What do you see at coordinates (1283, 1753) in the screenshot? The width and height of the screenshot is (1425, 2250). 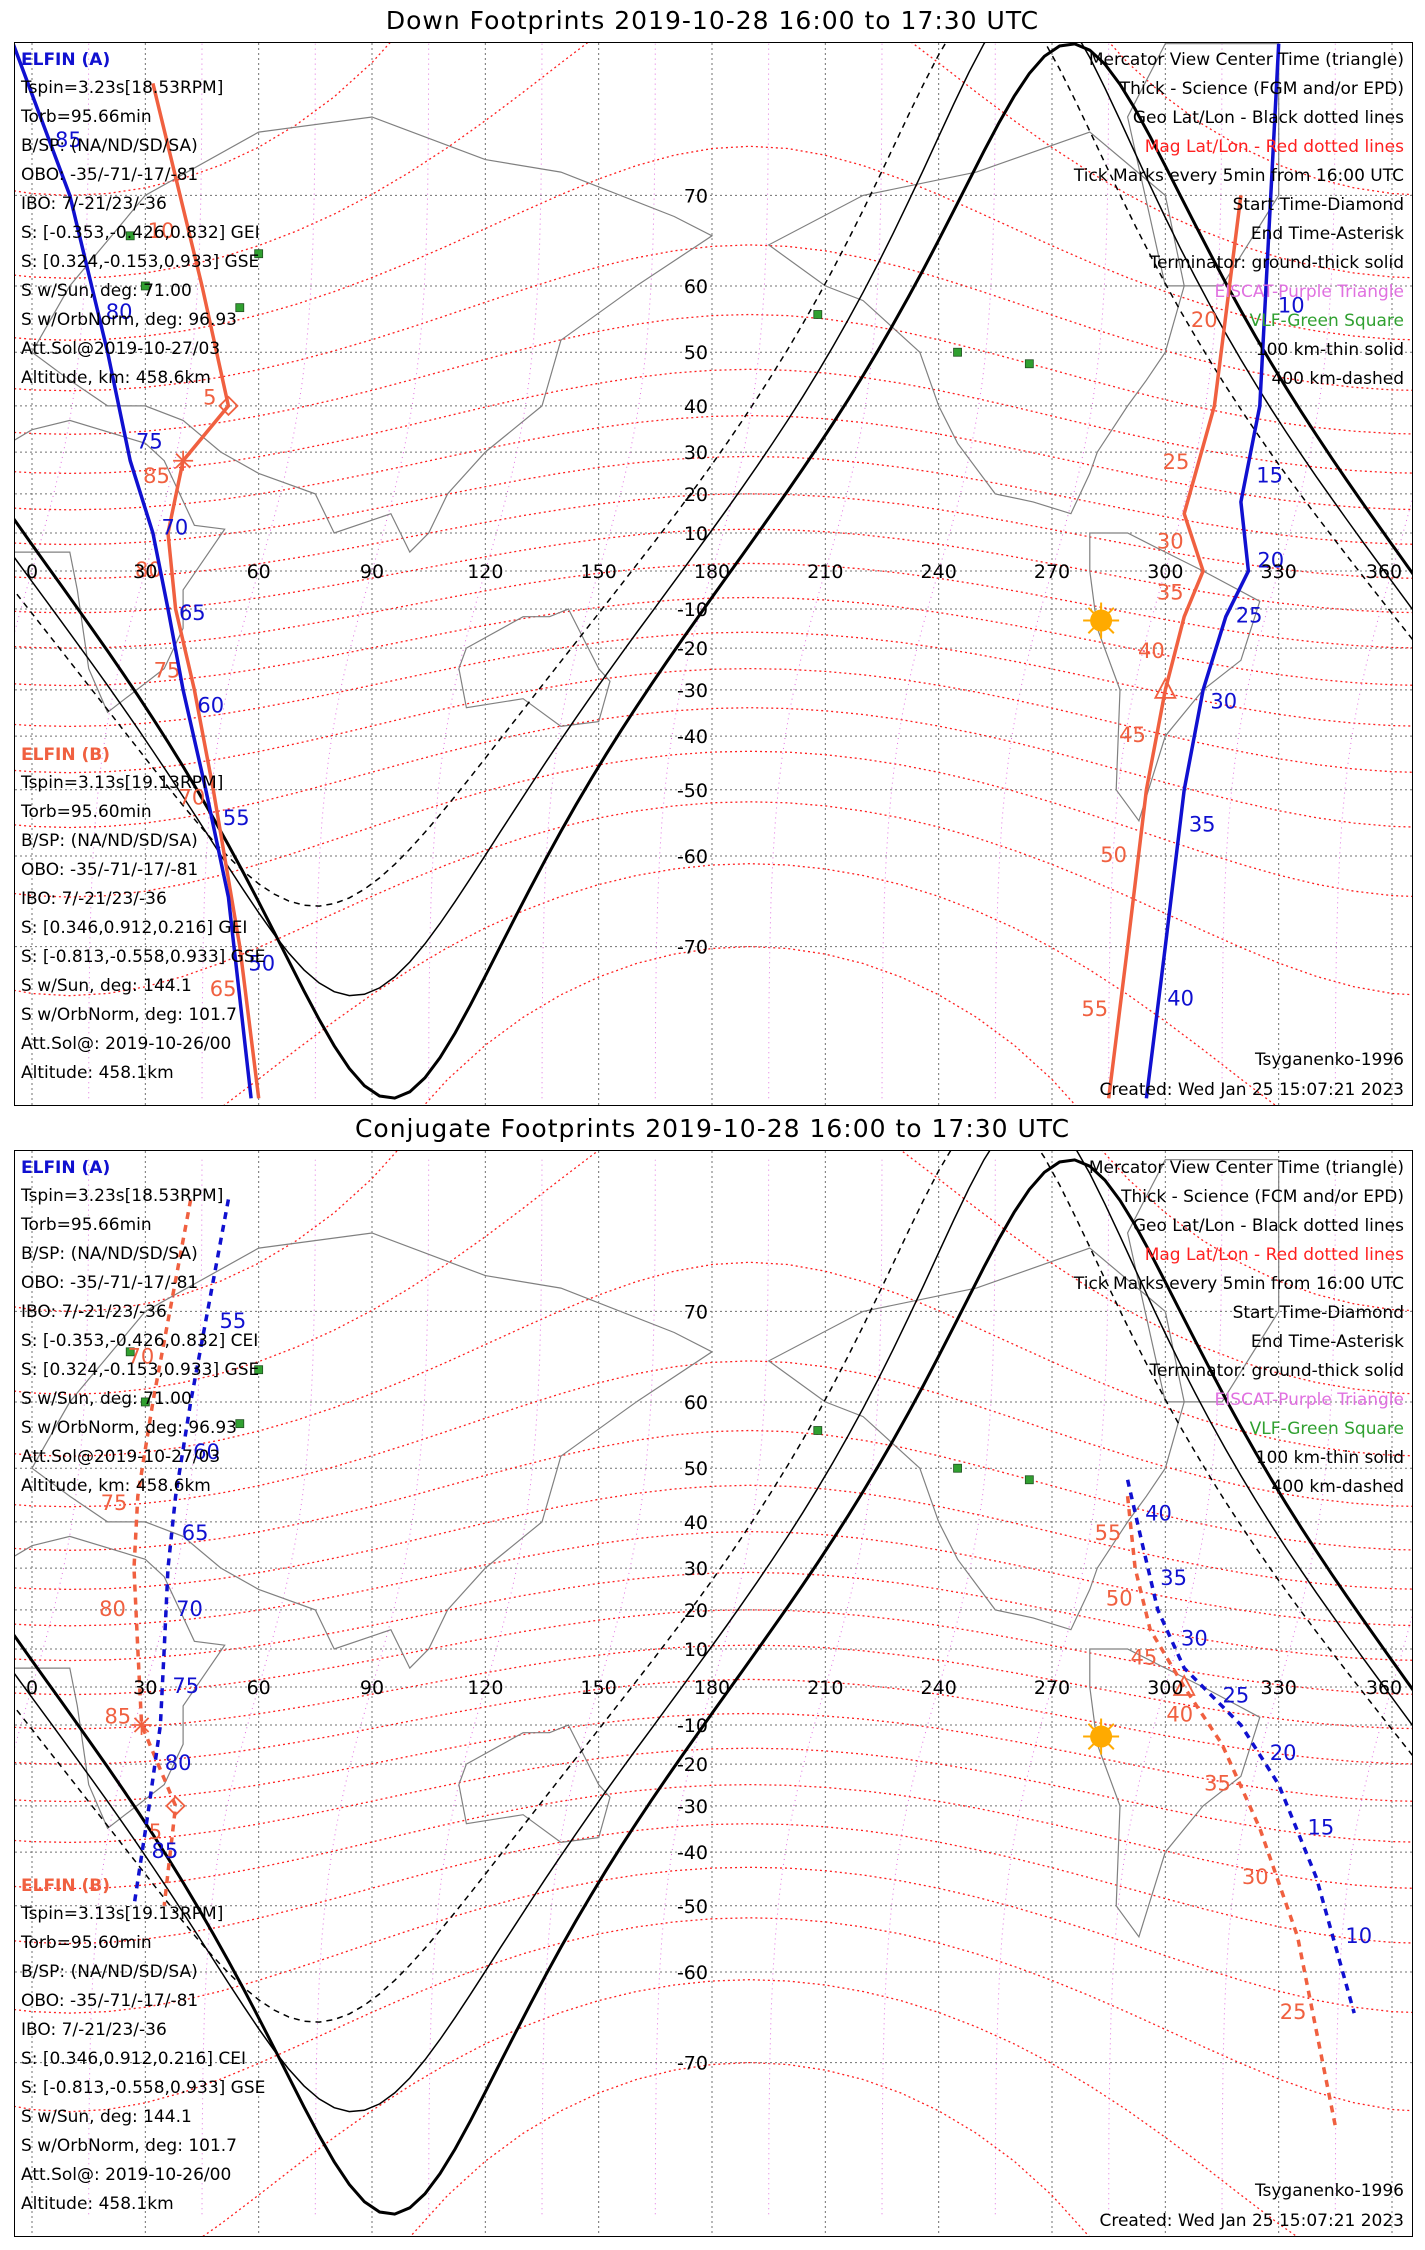 I see `track-tick-label: 20` at bounding box center [1283, 1753].